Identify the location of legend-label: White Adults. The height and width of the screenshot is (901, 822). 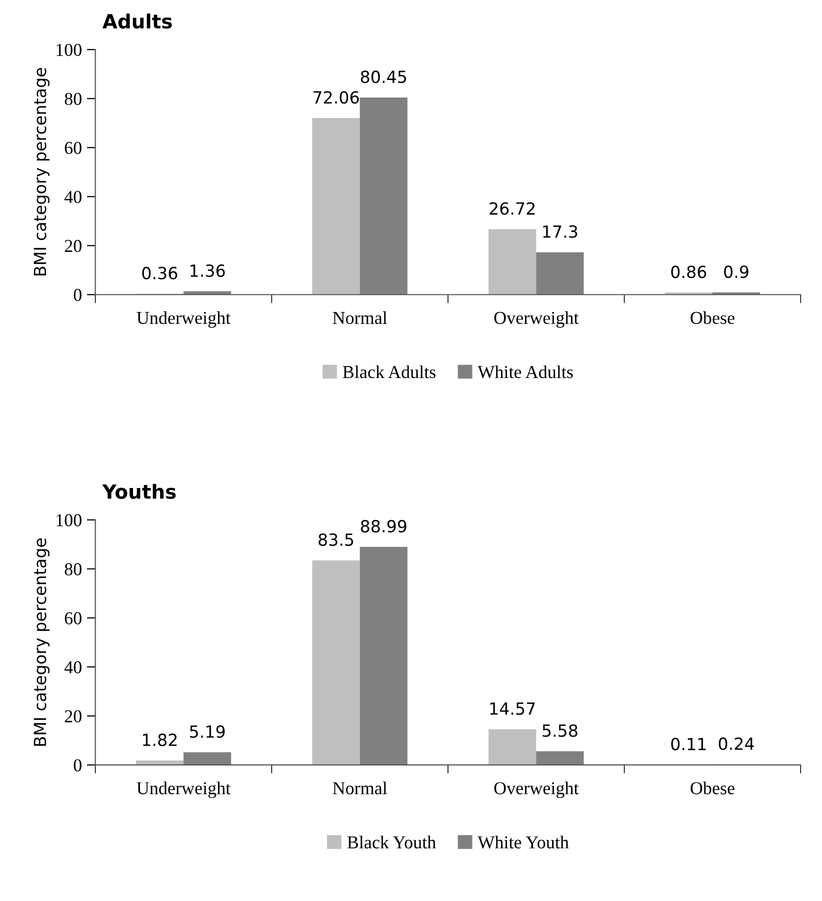
(525, 371).